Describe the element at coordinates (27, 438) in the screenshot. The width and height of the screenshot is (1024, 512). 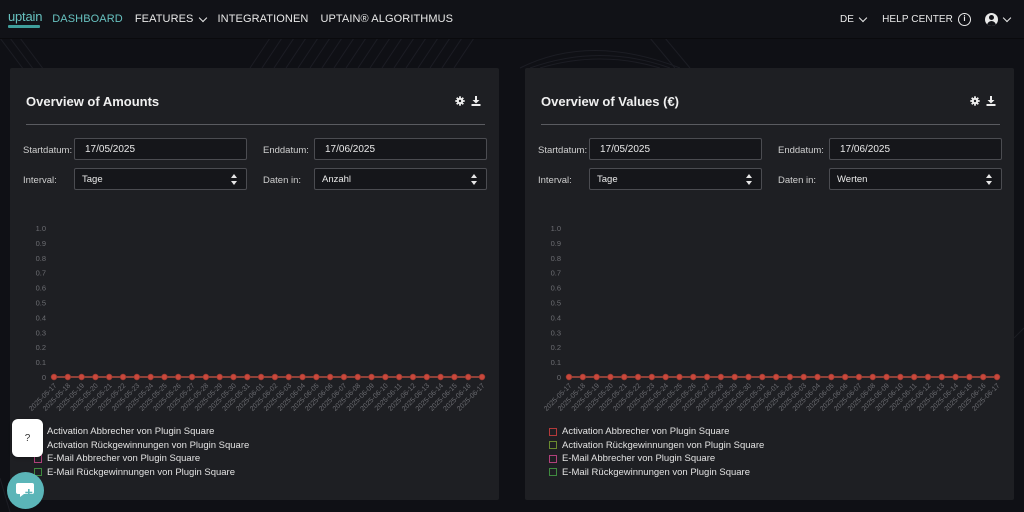
I see `help-bubble: ?` at that location.